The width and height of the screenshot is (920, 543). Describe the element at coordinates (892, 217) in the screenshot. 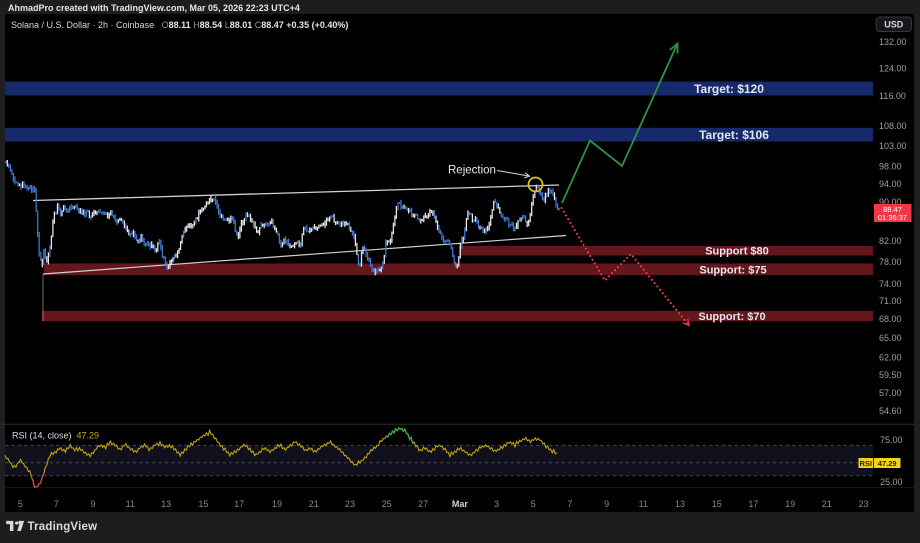

I see `svg-text: 01:36:37` at that location.